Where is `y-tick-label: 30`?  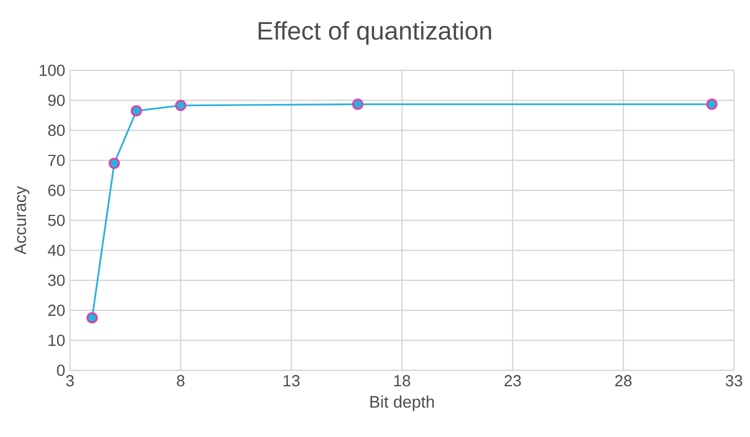 y-tick-label: 30 is located at coordinates (56, 280).